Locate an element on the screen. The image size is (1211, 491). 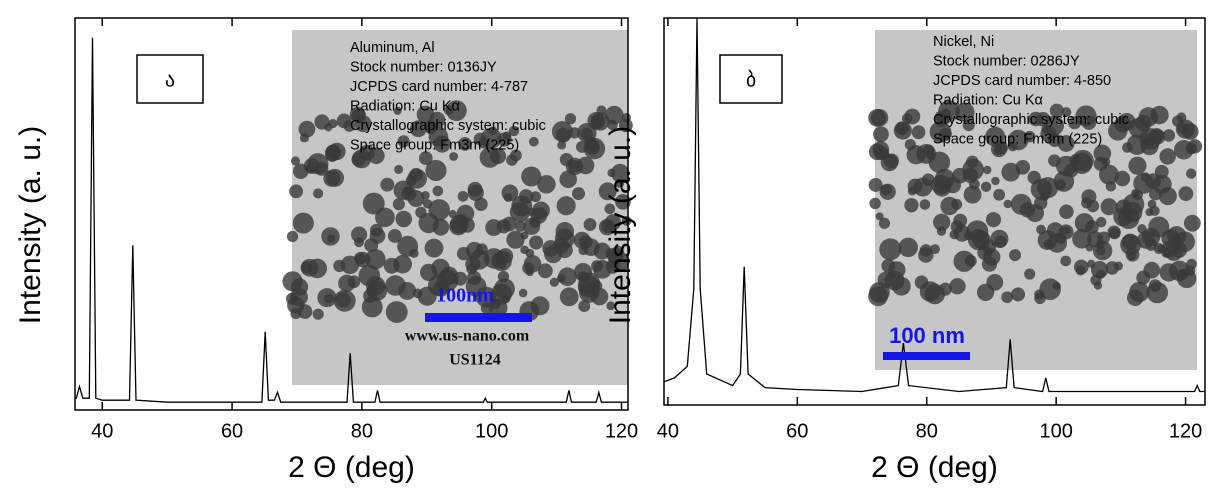
inset-text: JCPDS card number: 4-850 is located at coordinates (1022, 81).